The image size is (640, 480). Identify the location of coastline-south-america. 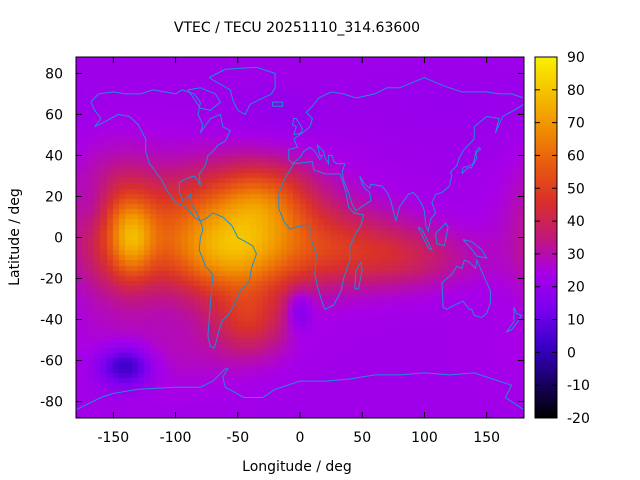
(227, 281).